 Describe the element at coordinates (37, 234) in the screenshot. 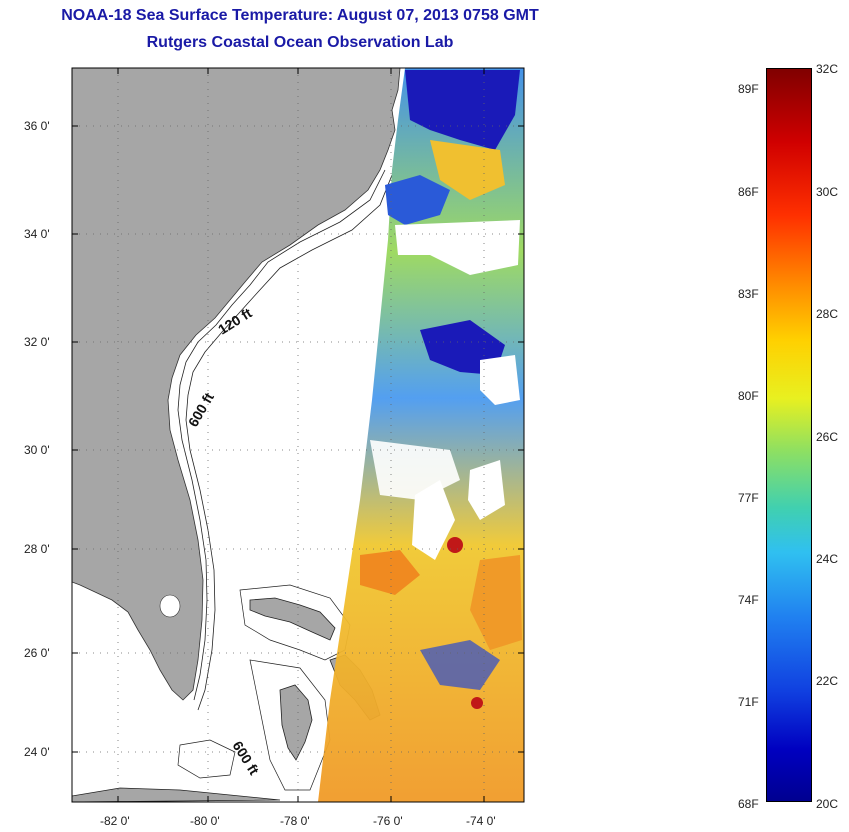

I see `lat-label-34: 34 0'` at that location.